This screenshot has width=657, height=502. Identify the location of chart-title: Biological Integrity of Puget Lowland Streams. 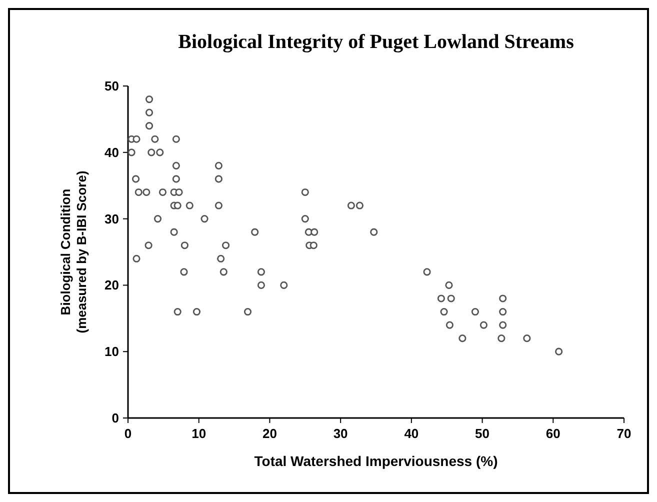
(376, 42).